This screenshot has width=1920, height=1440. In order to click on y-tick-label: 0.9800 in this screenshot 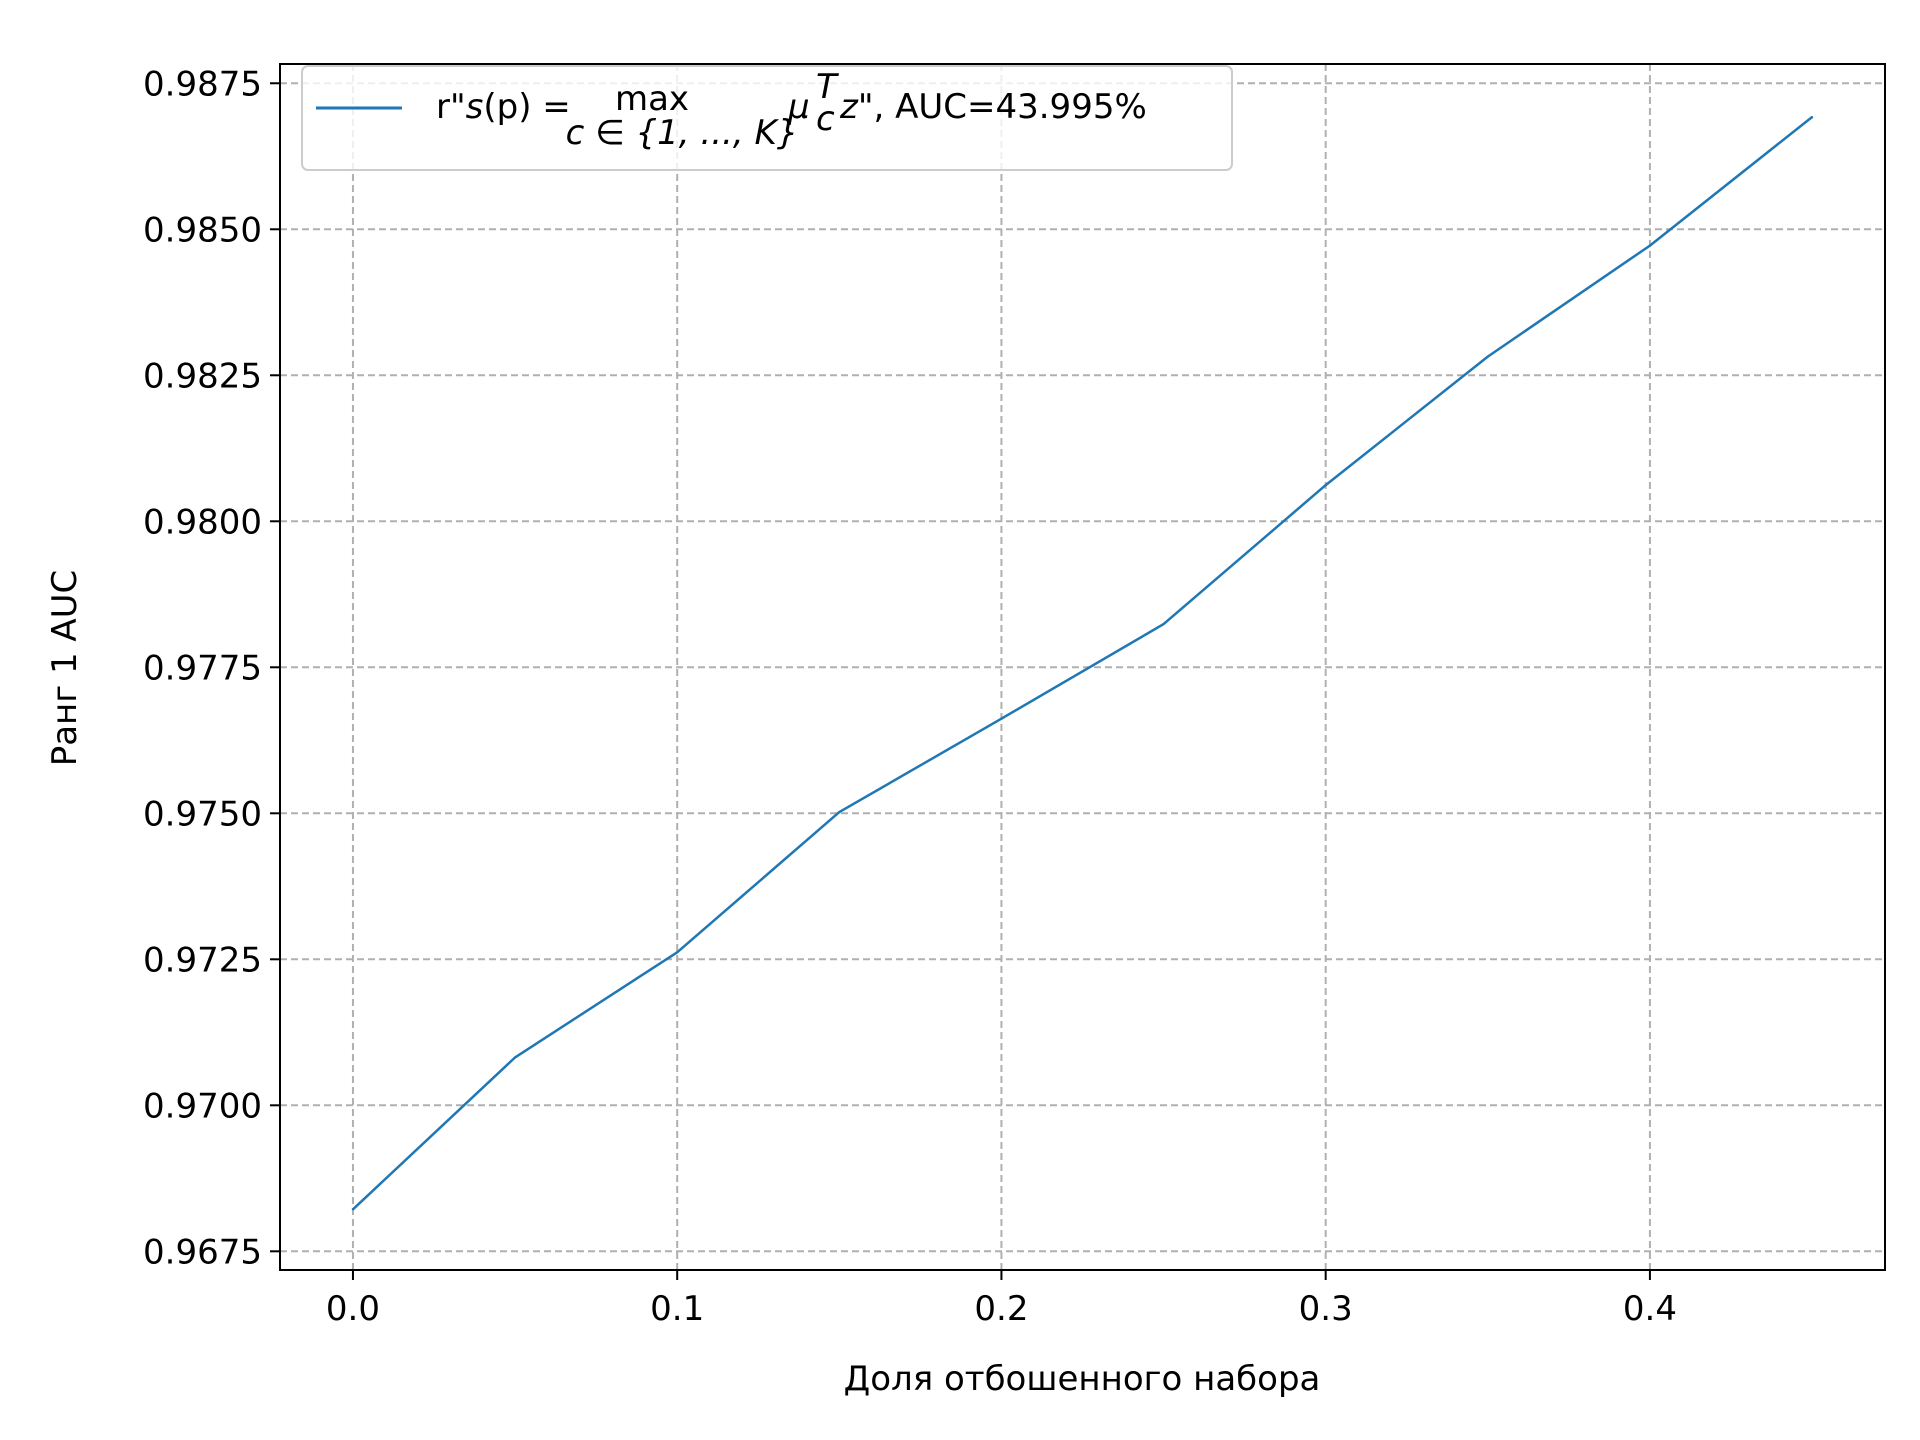, I will do `click(202, 522)`.